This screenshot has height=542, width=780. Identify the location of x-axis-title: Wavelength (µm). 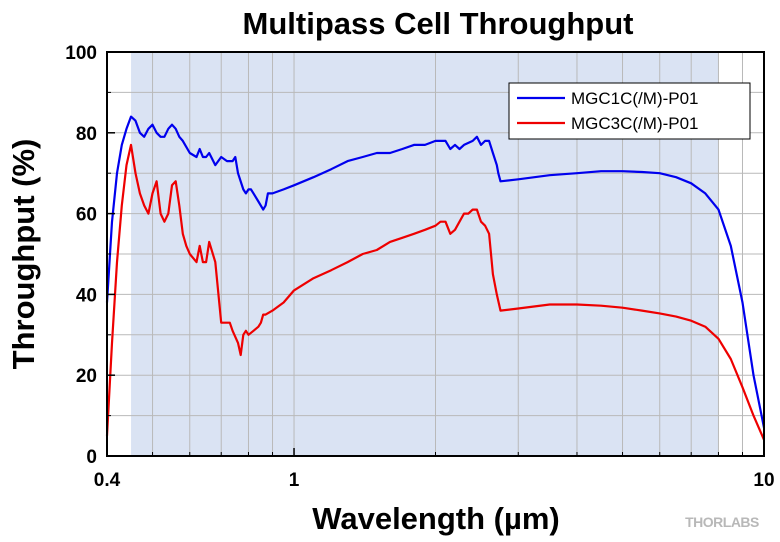
(436, 518).